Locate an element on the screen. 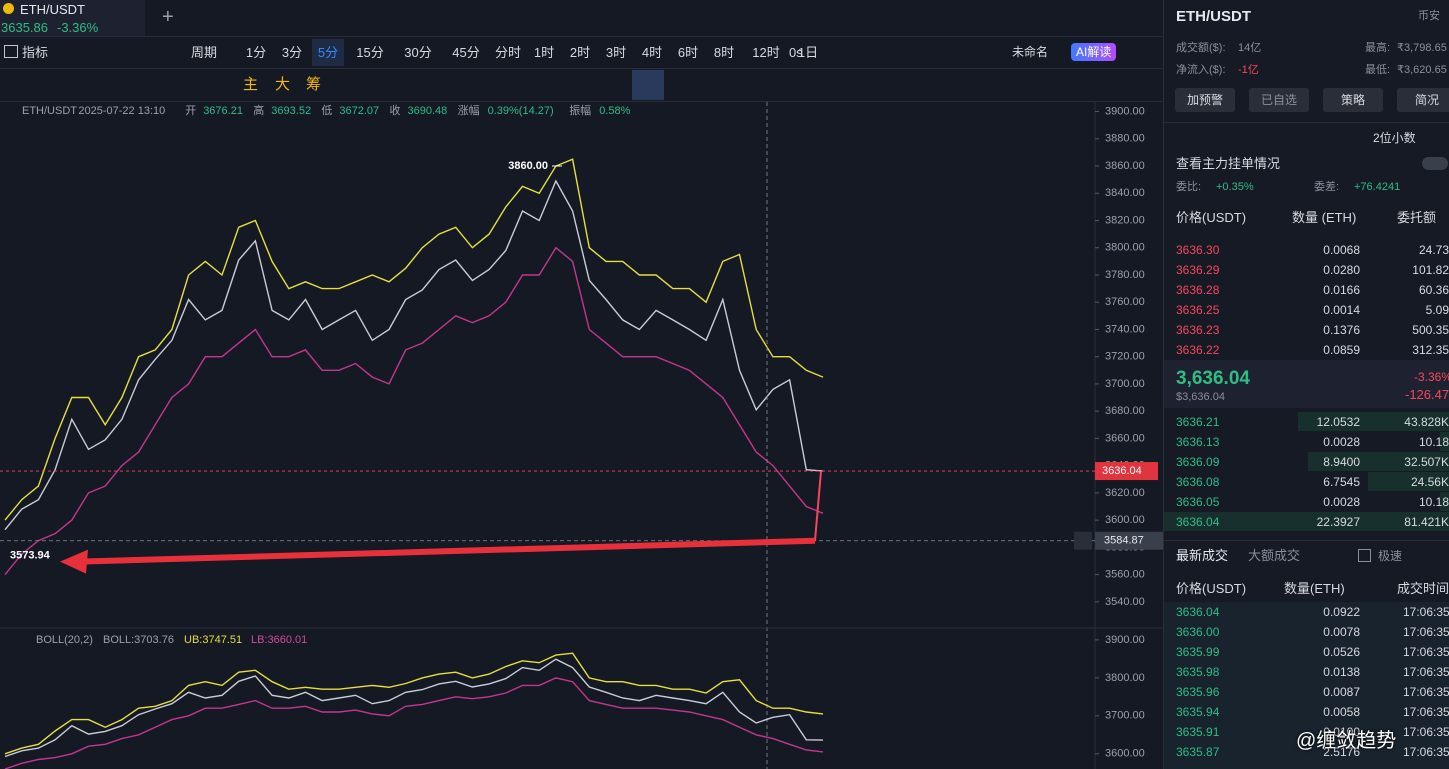  trade-qty: 0.0100 is located at coordinates (1341, 732).